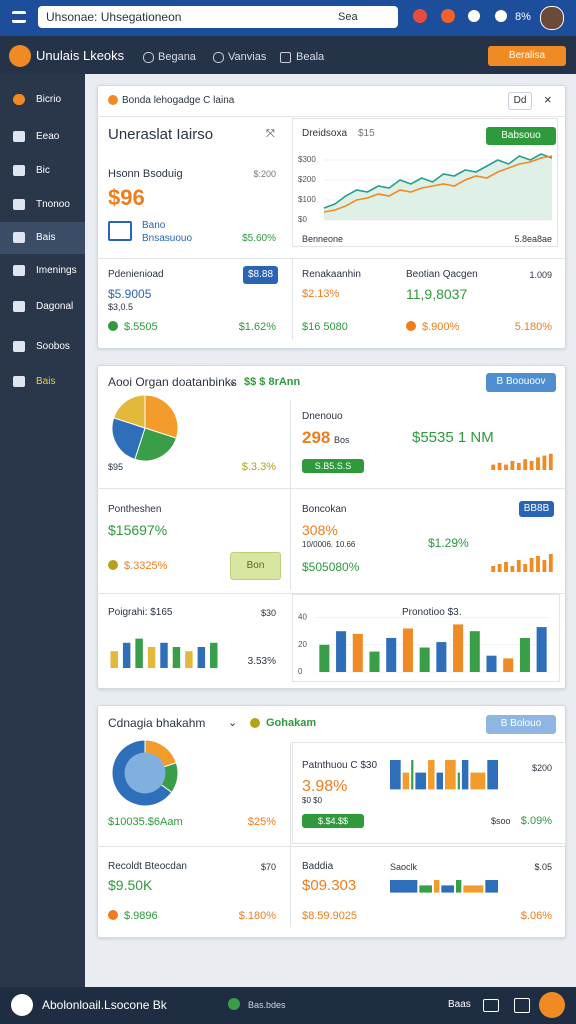 The height and width of the screenshot is (1024, 576). I want to click on pie-chart, so click(145, 428).